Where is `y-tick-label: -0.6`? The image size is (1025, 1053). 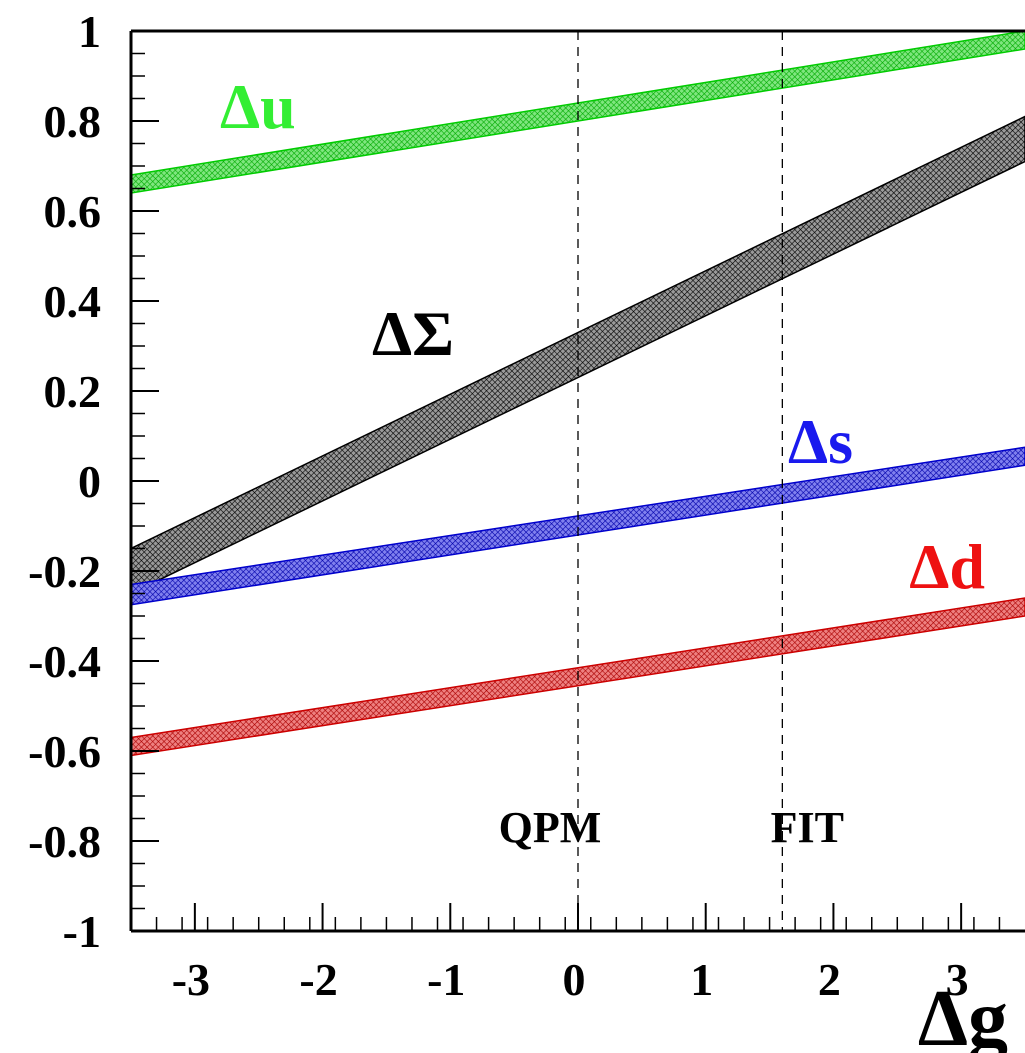 y-tick-label: -0.6 is located at coordinates (64, 751).